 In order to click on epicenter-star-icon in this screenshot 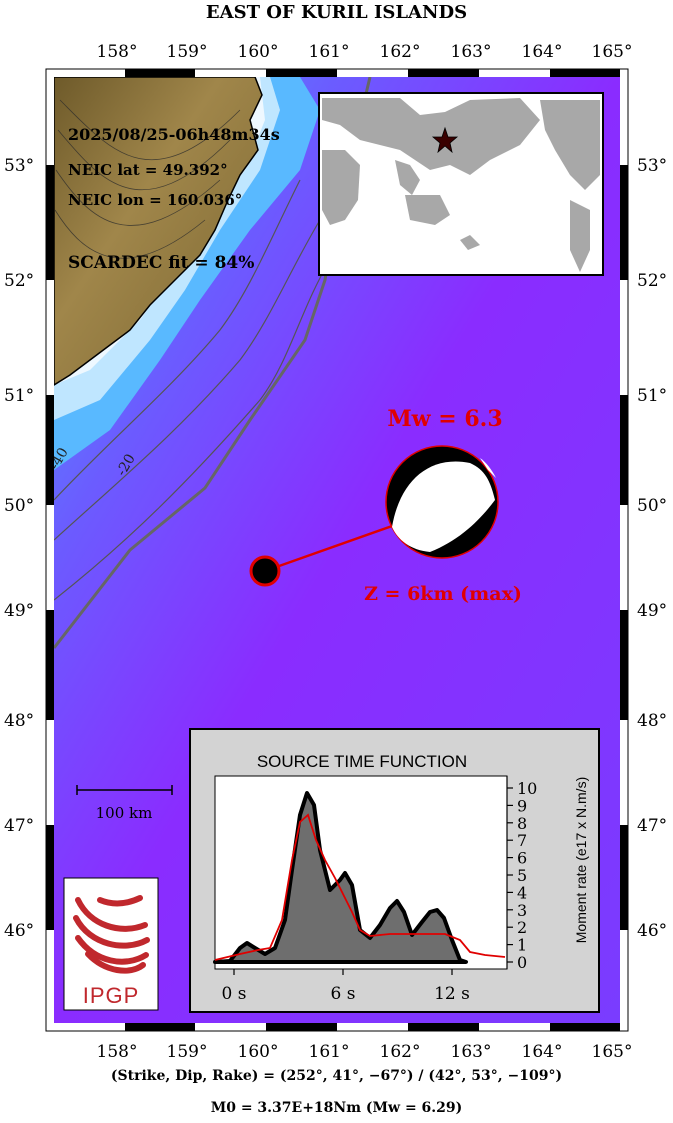, I will do `click(445, 140)`.